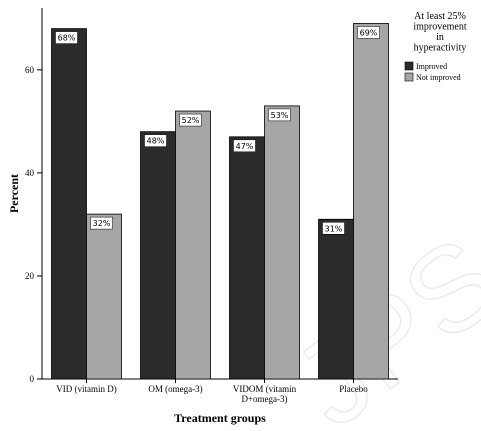 The image size is (481, 431). I want to click on data-label: 52%, so click(191, 120).